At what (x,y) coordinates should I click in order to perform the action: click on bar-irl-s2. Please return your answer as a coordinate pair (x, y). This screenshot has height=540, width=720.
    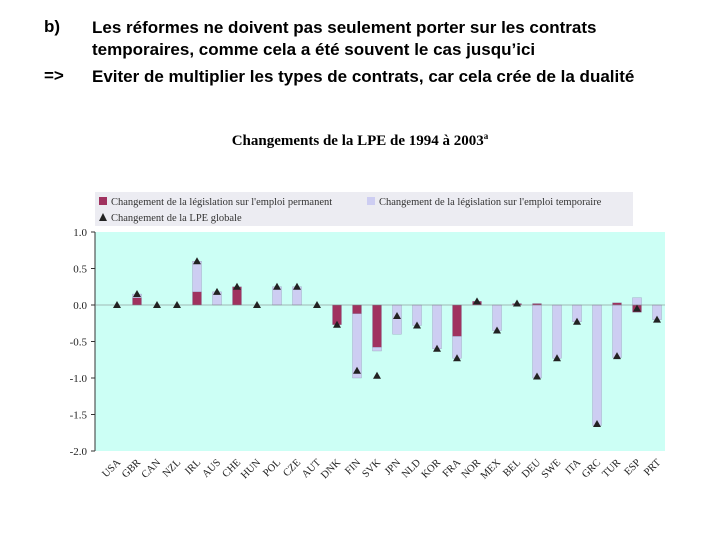
    Looking at the image, I should click on (197, 277).